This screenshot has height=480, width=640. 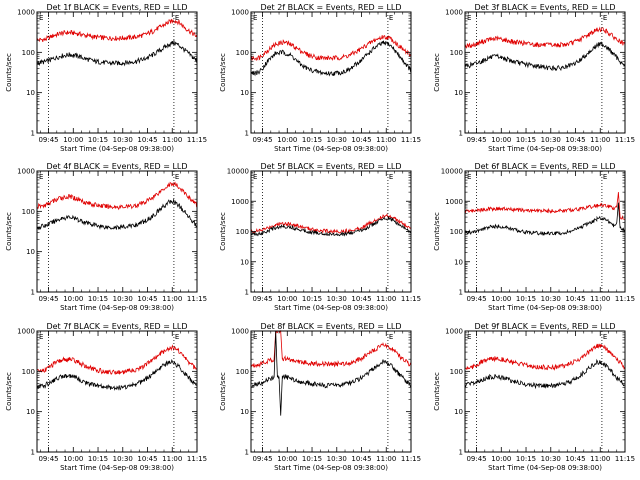 What do you see at coordinates (544, 326) in the screenshot?
I see `panel-title: Det 9f BLACK = Events, RED = LLD` at bounding box center [544, 326].